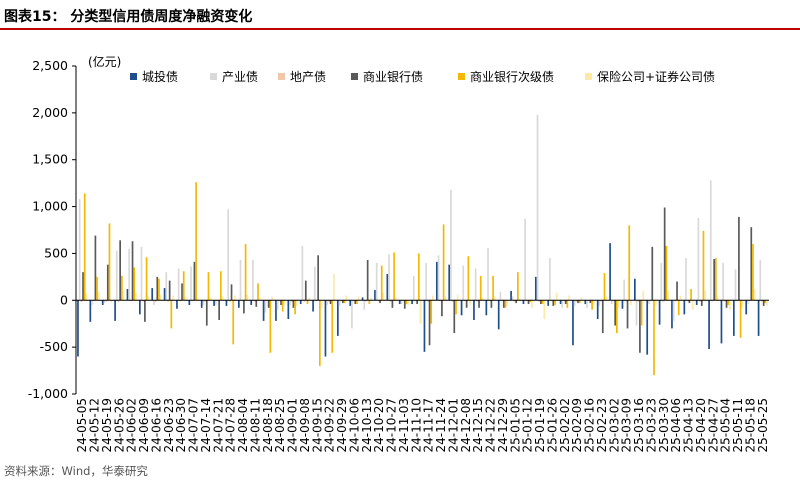  Describe the element at coordinates (512, 76) in the screenshot. I see `legend-label: 商业银行次级债` at that location.